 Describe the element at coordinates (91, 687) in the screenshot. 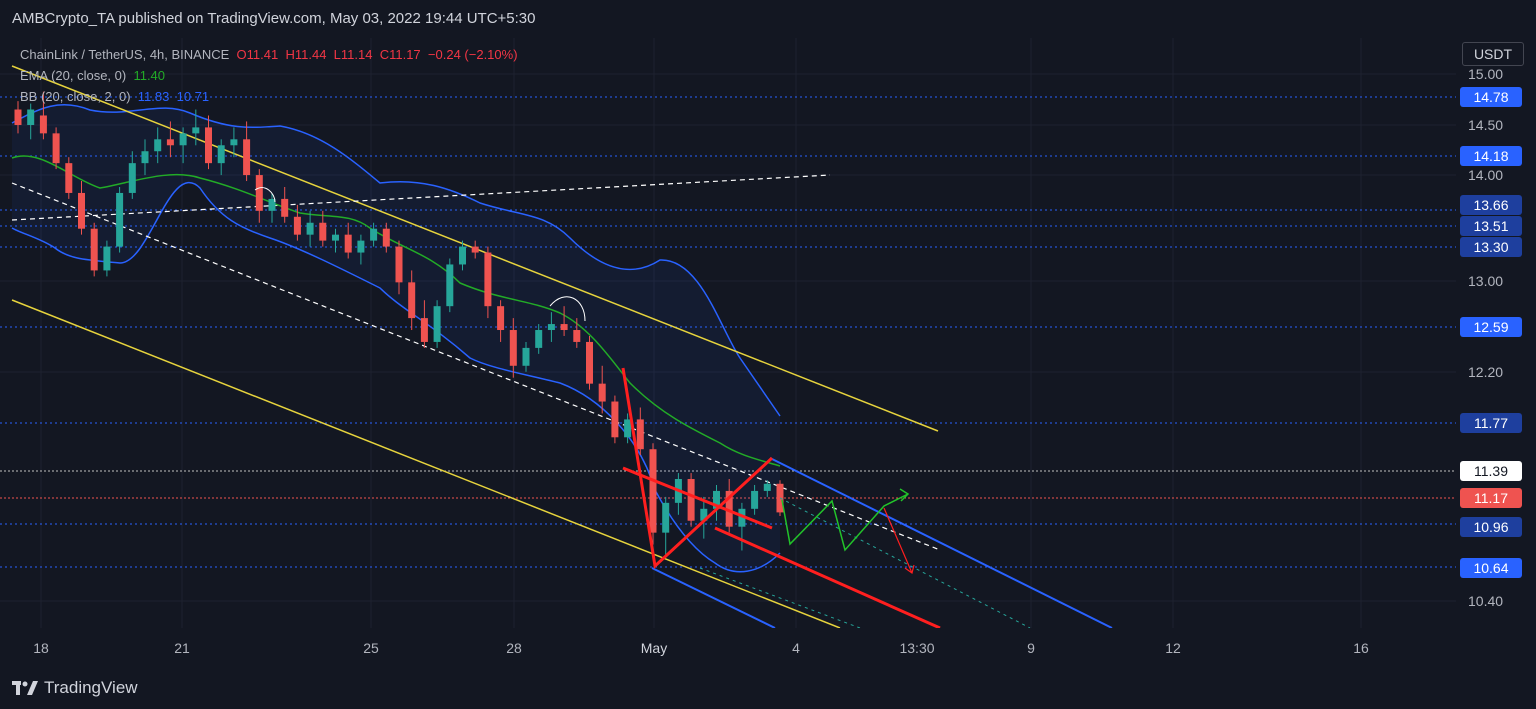

I see `brand-name: TradingView` at that location.